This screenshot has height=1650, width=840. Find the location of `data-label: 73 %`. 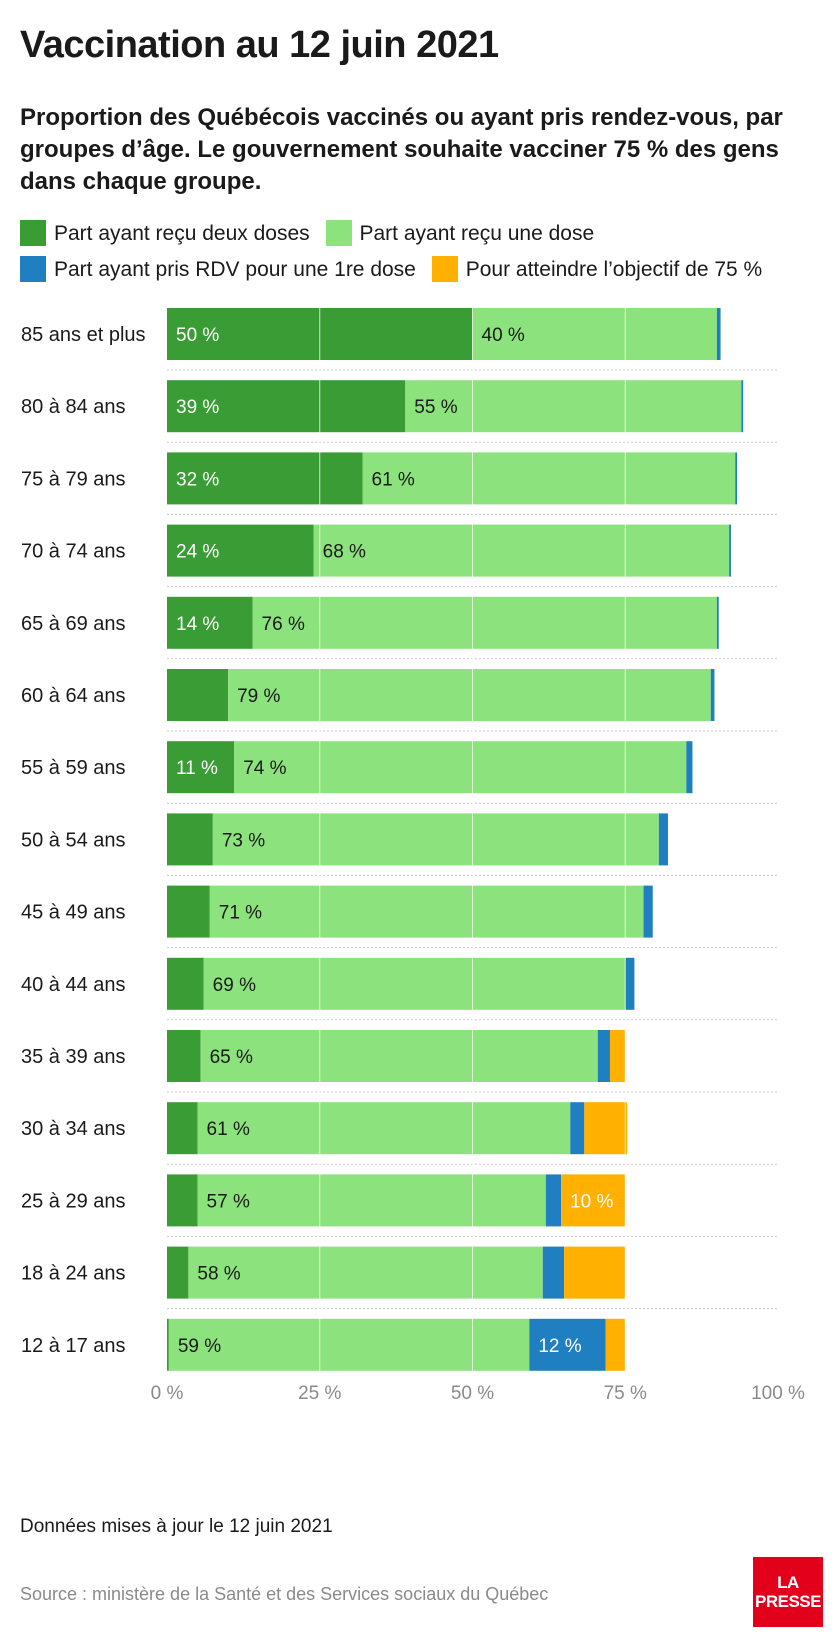

data-label: 73 % is located at coordinates (243, 840).